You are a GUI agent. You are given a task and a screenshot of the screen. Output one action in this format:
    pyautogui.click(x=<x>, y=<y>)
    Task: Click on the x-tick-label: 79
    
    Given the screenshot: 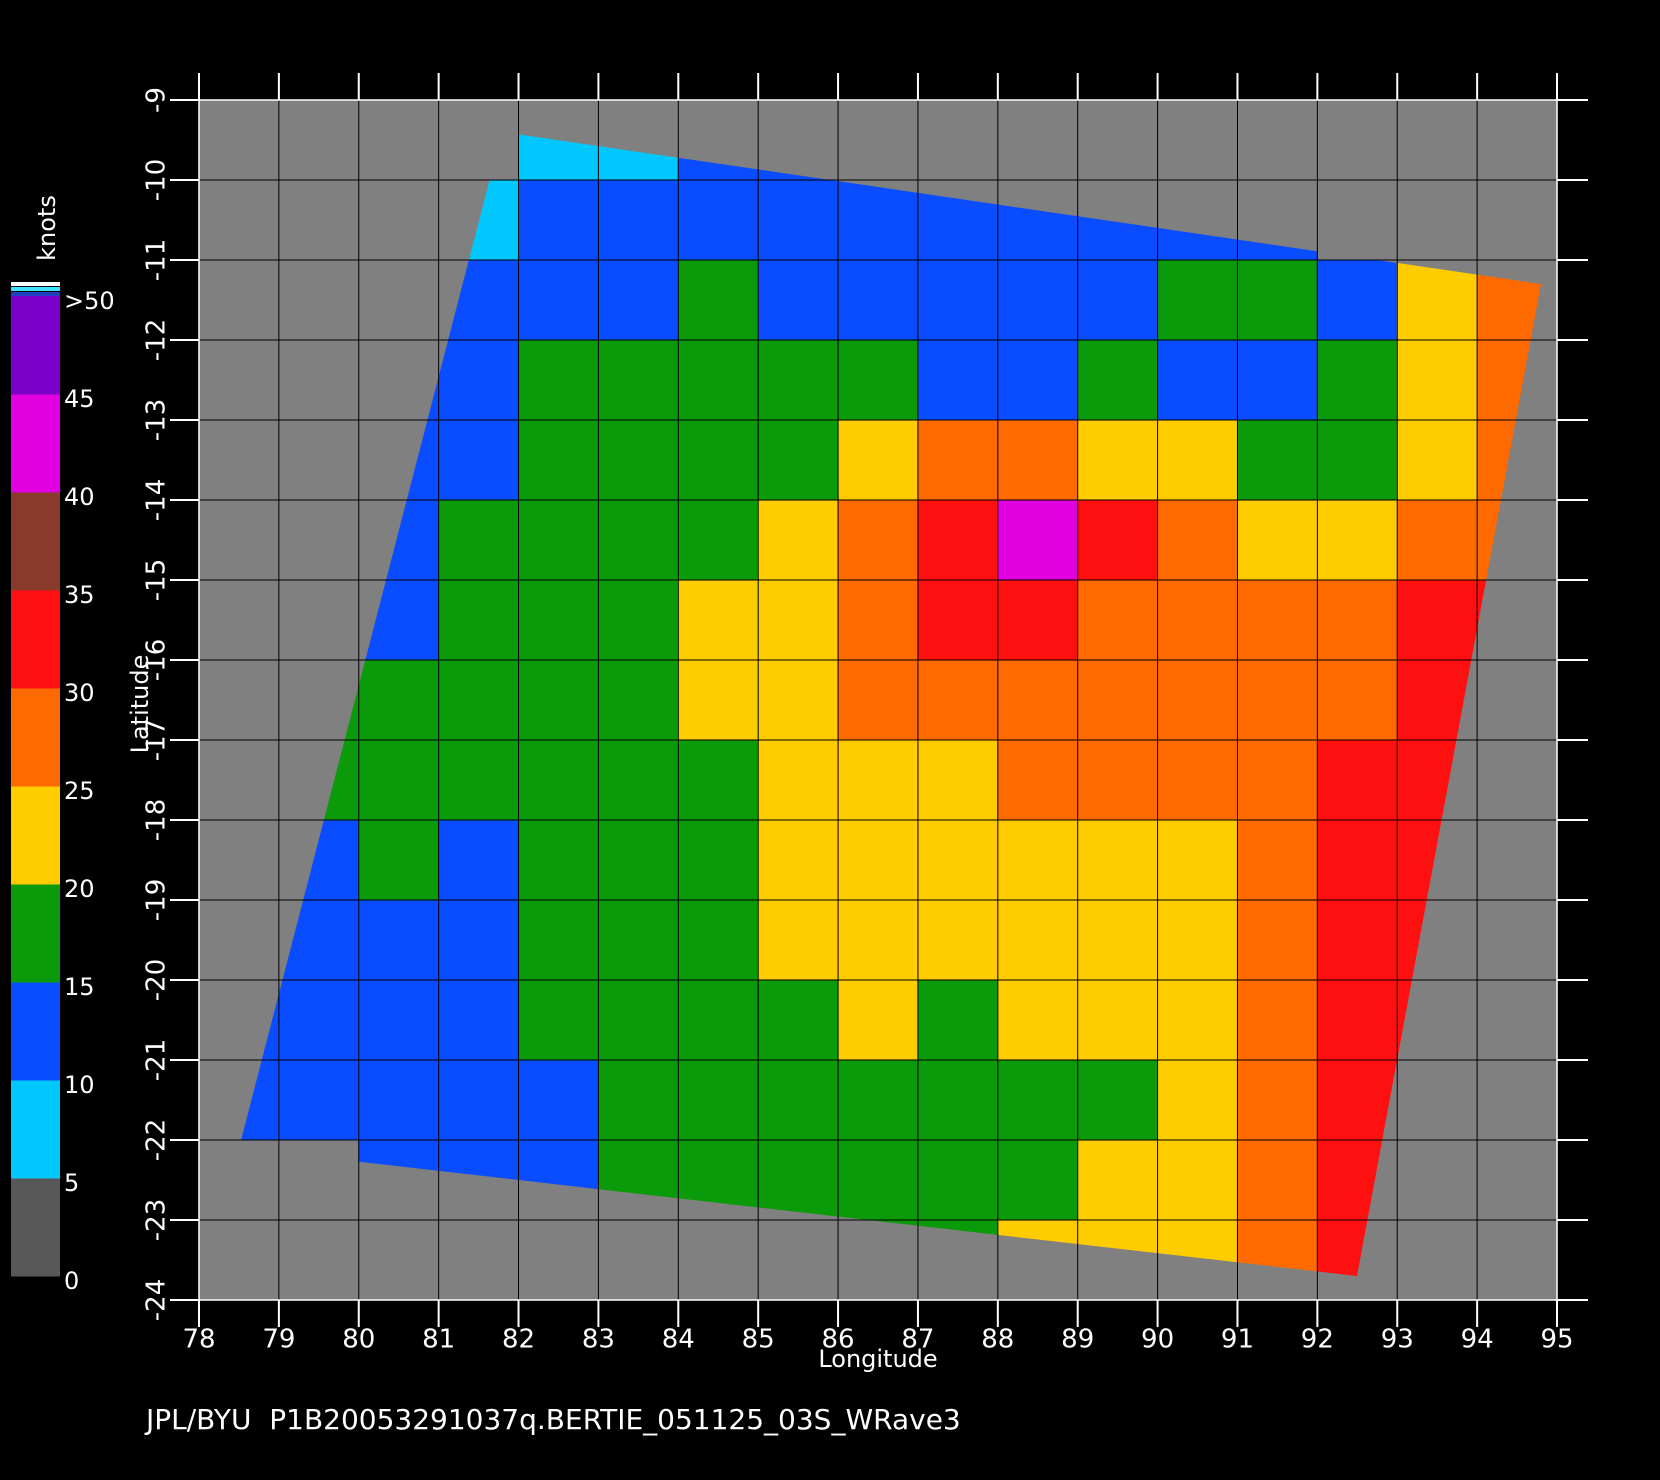 What is the action you would take?
    pyautogui.click(x=278, y=1340)
    